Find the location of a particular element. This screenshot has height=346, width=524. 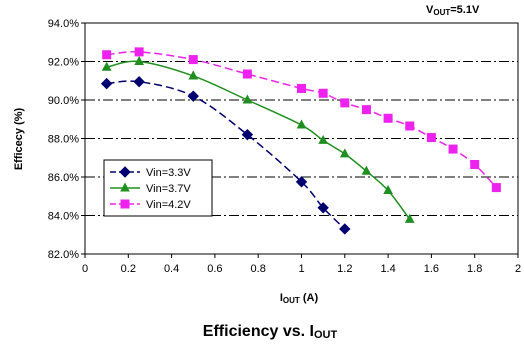

x-tick-label-1.6: 1.6 is located at coordinates (431, 269).